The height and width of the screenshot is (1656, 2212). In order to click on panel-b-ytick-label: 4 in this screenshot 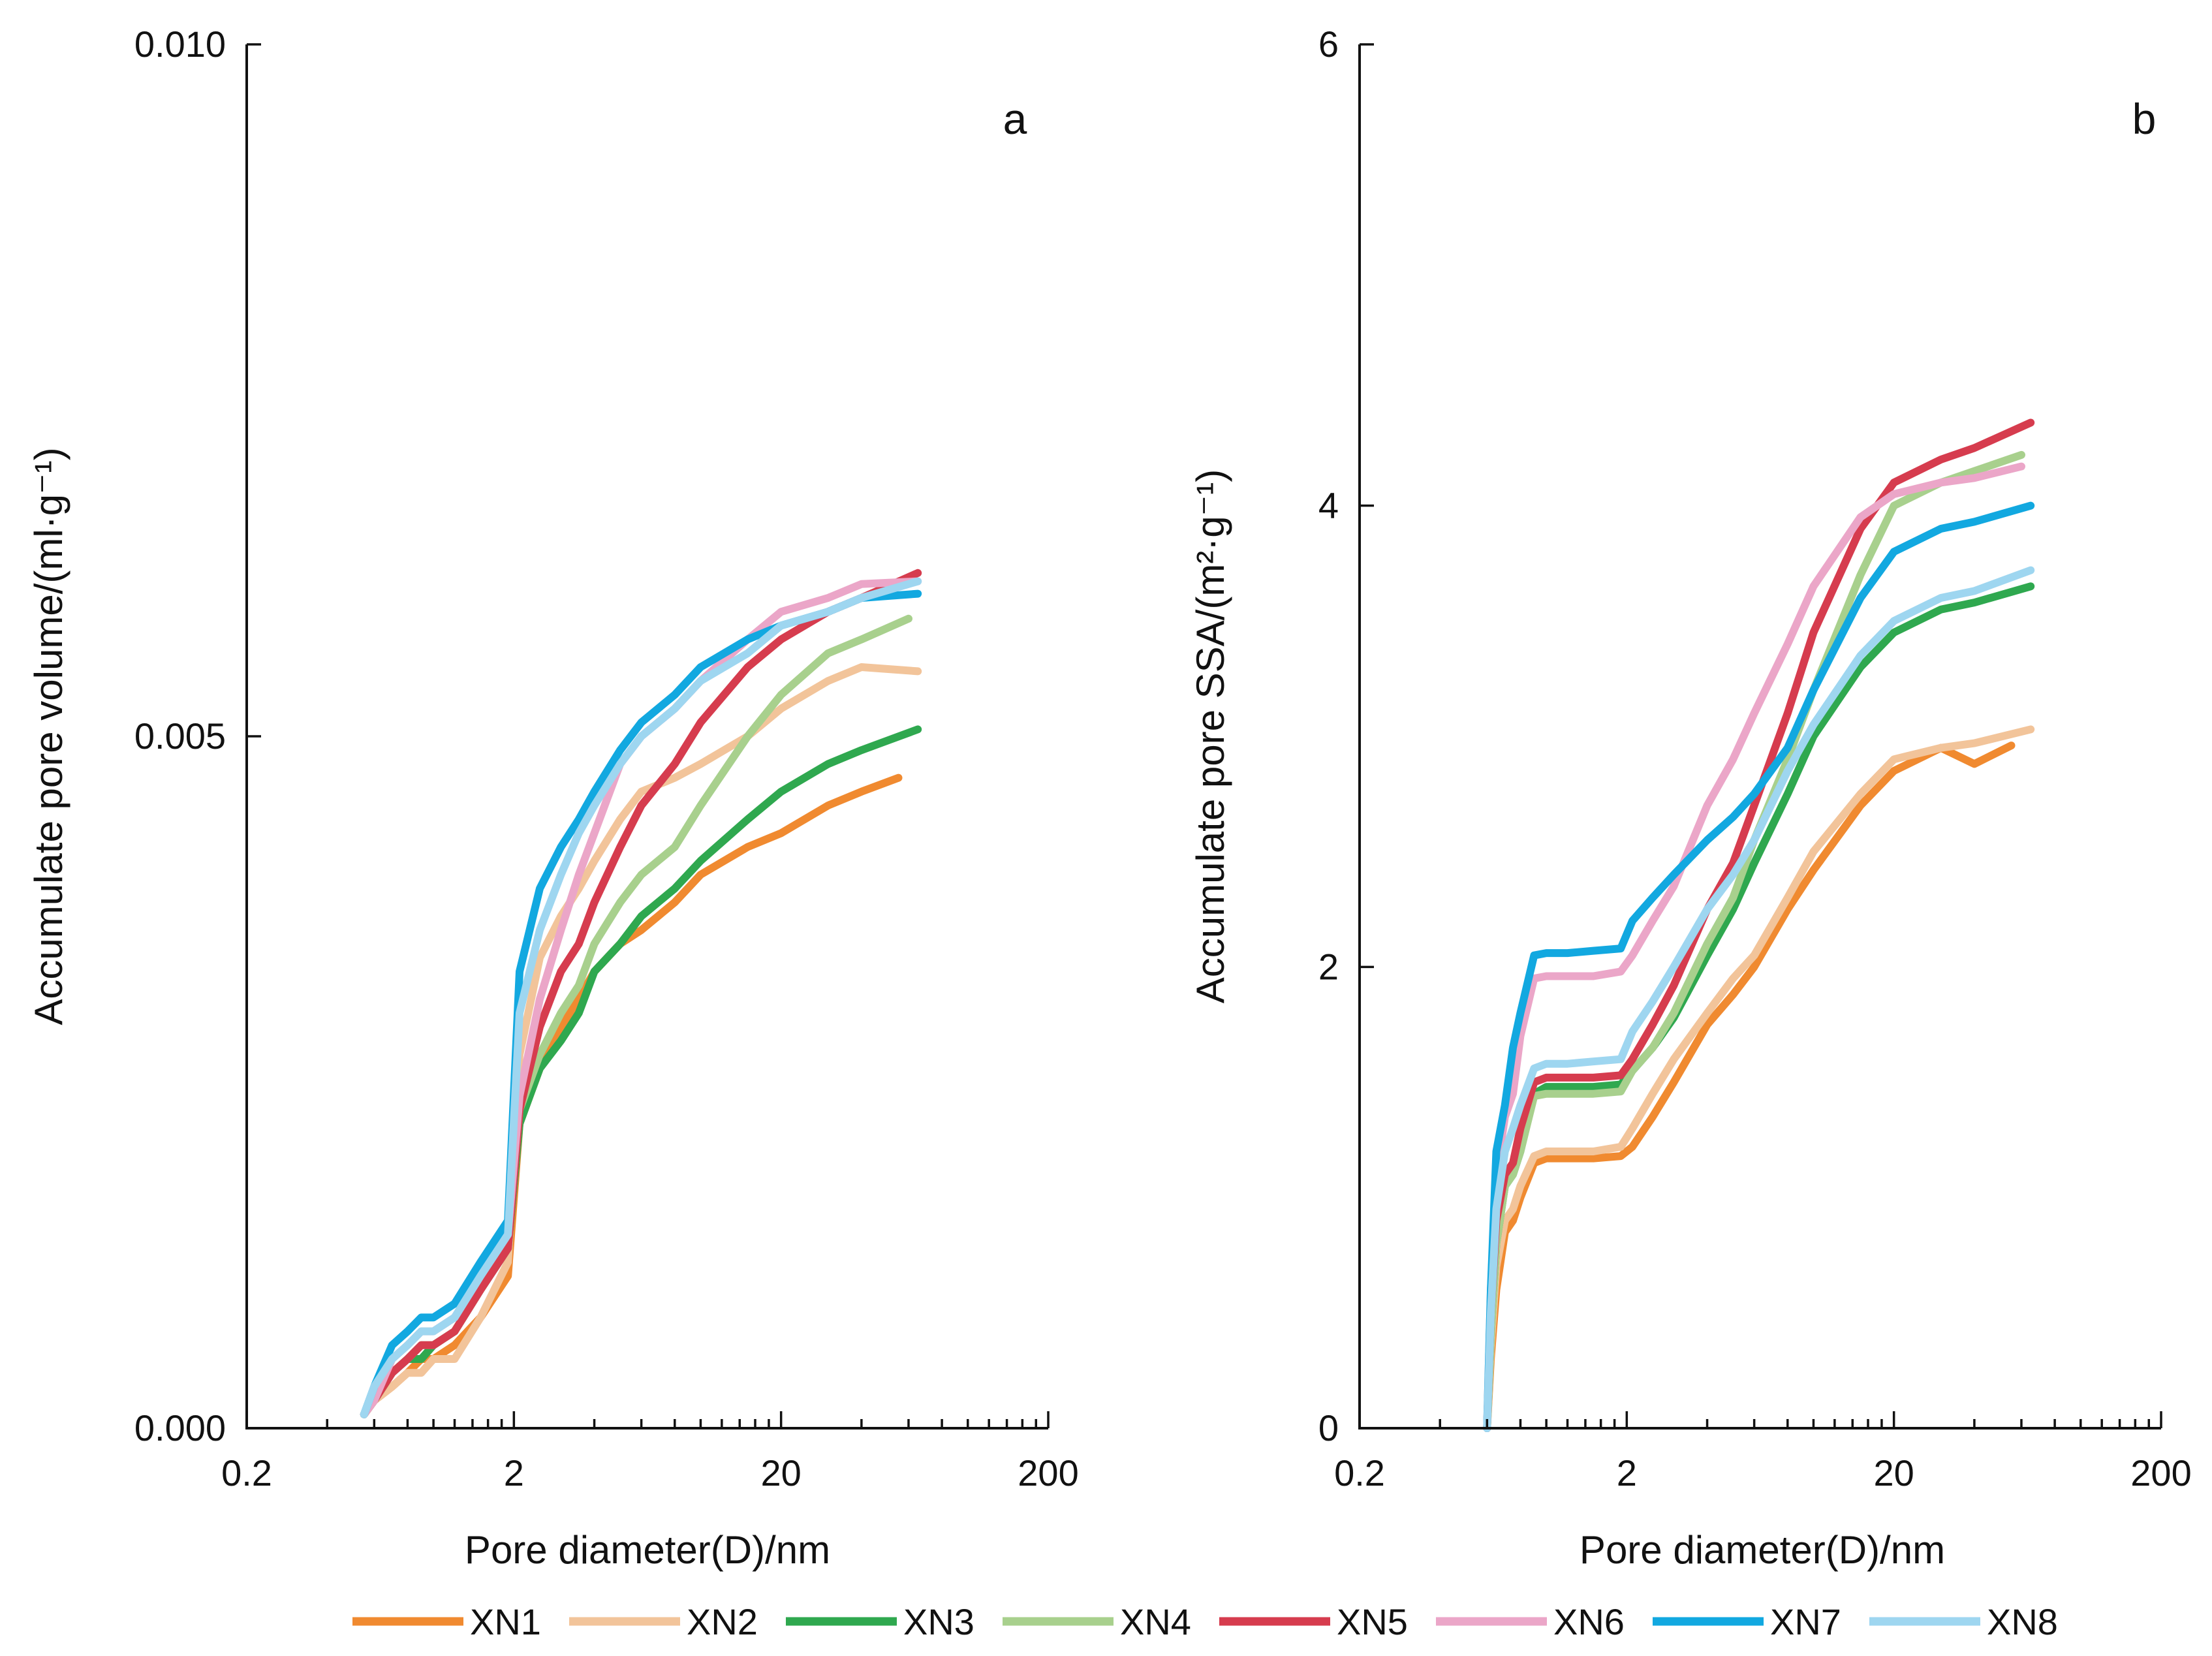, I will do `click(1328, 505)`.